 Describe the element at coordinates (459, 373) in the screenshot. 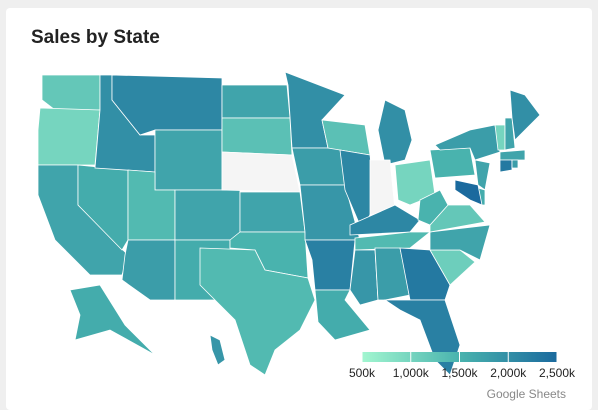

I see `legend-tick-label: 1,500k` at that location.